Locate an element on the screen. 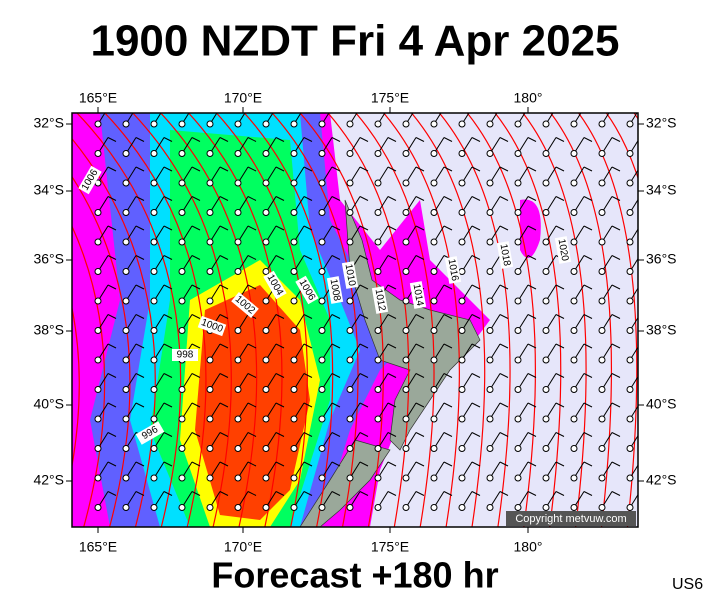 Image resolution: width=711 pixels, height=600 pixels. copyright-box is located at coordinates (571, 518).